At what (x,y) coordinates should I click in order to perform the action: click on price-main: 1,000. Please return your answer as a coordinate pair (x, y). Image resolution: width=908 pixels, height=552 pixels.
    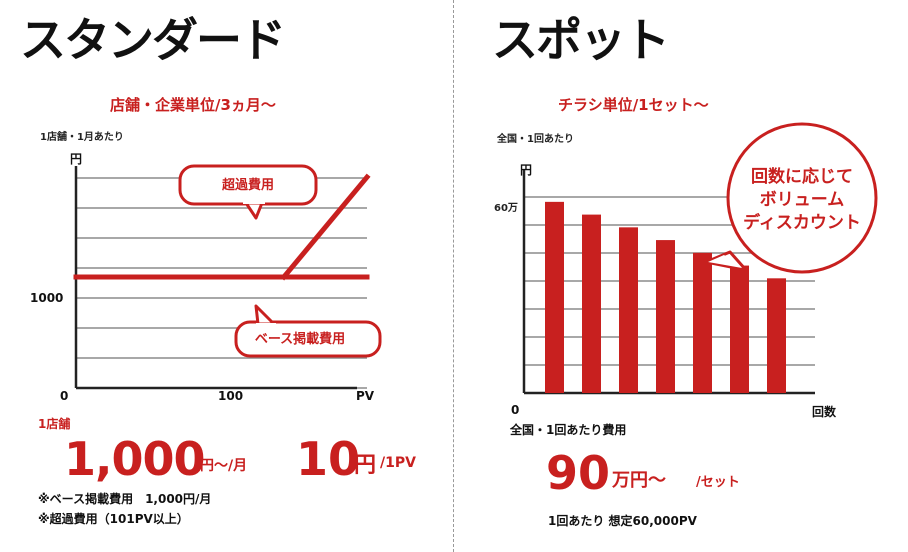
    Looking at the image, I should click on (135, 459).